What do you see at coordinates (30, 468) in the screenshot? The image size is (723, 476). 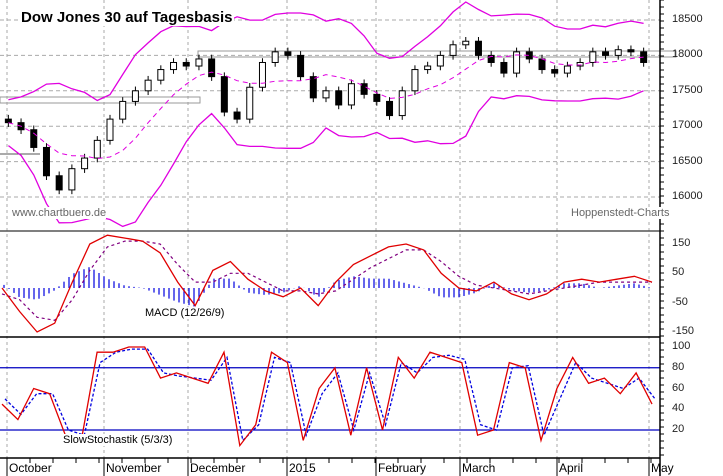 I see `xaxis-month-label: October` at bounding box center [30, 468].